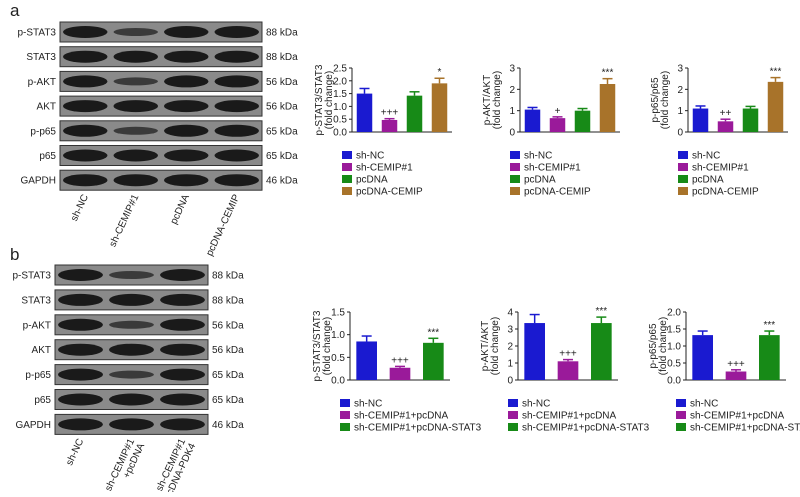  I want to click on legend-label: pcDNA, so click(540, 180).